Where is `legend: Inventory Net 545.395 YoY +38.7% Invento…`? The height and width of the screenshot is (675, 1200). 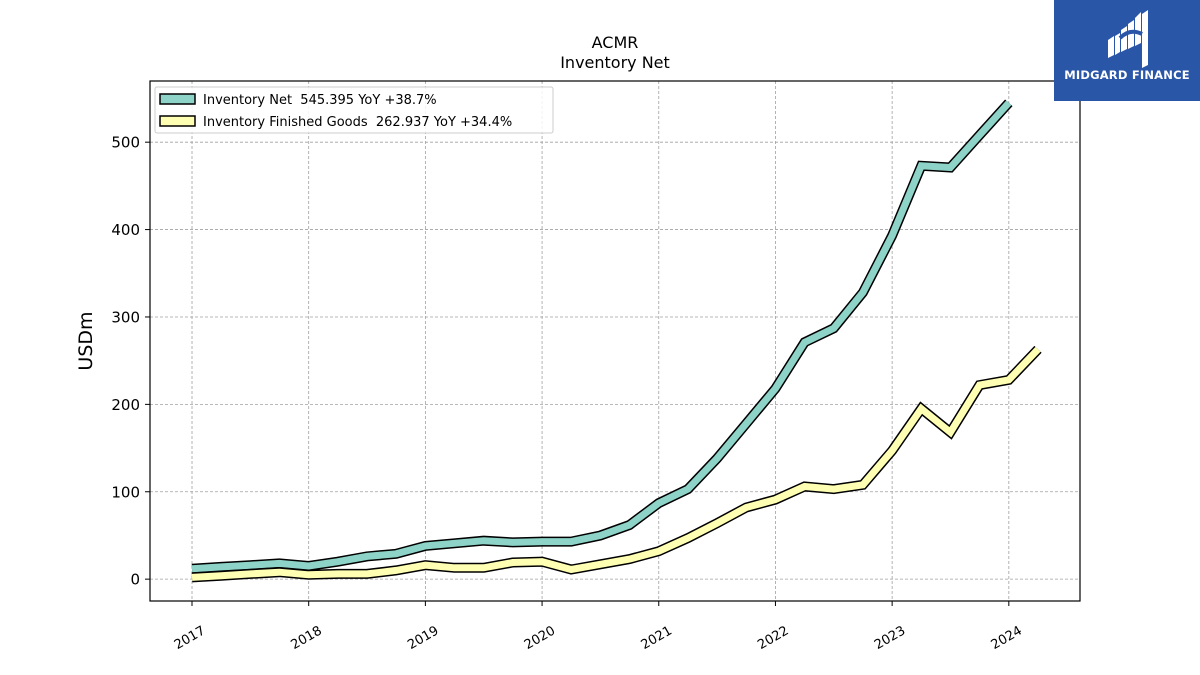 legend: Inventory Net 545.395 YoY +38.7% Invento… is located at coordinates (354, 110).